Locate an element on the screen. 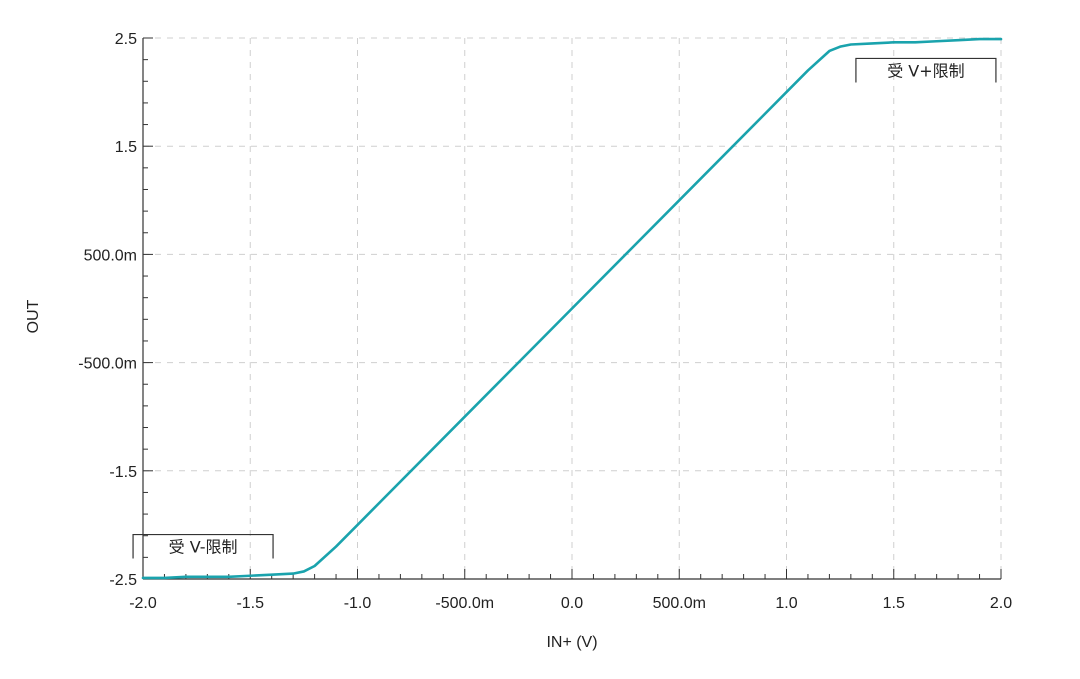 Image resolution: width=1080 pixels, height=679 pixels. y-axis-ticks: 2.5 1.5 500.0m -500.0m -1.5 -2.5 is located at coordinates (115, 310).